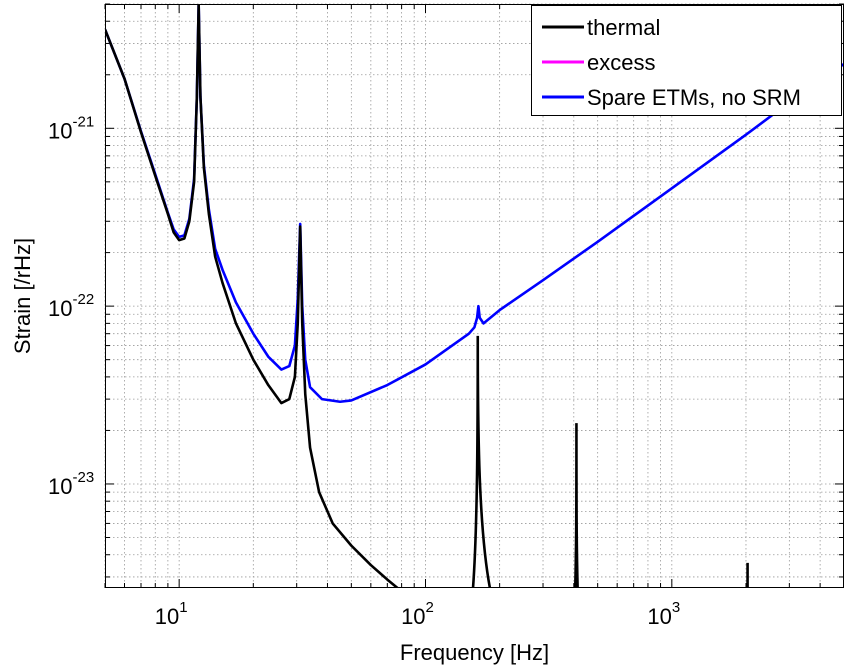 This screenshot has width=844, height=667. Describe the element at coordinates (623, 27) in the screenshot. I see `legend-label-0: thermal` at that location.